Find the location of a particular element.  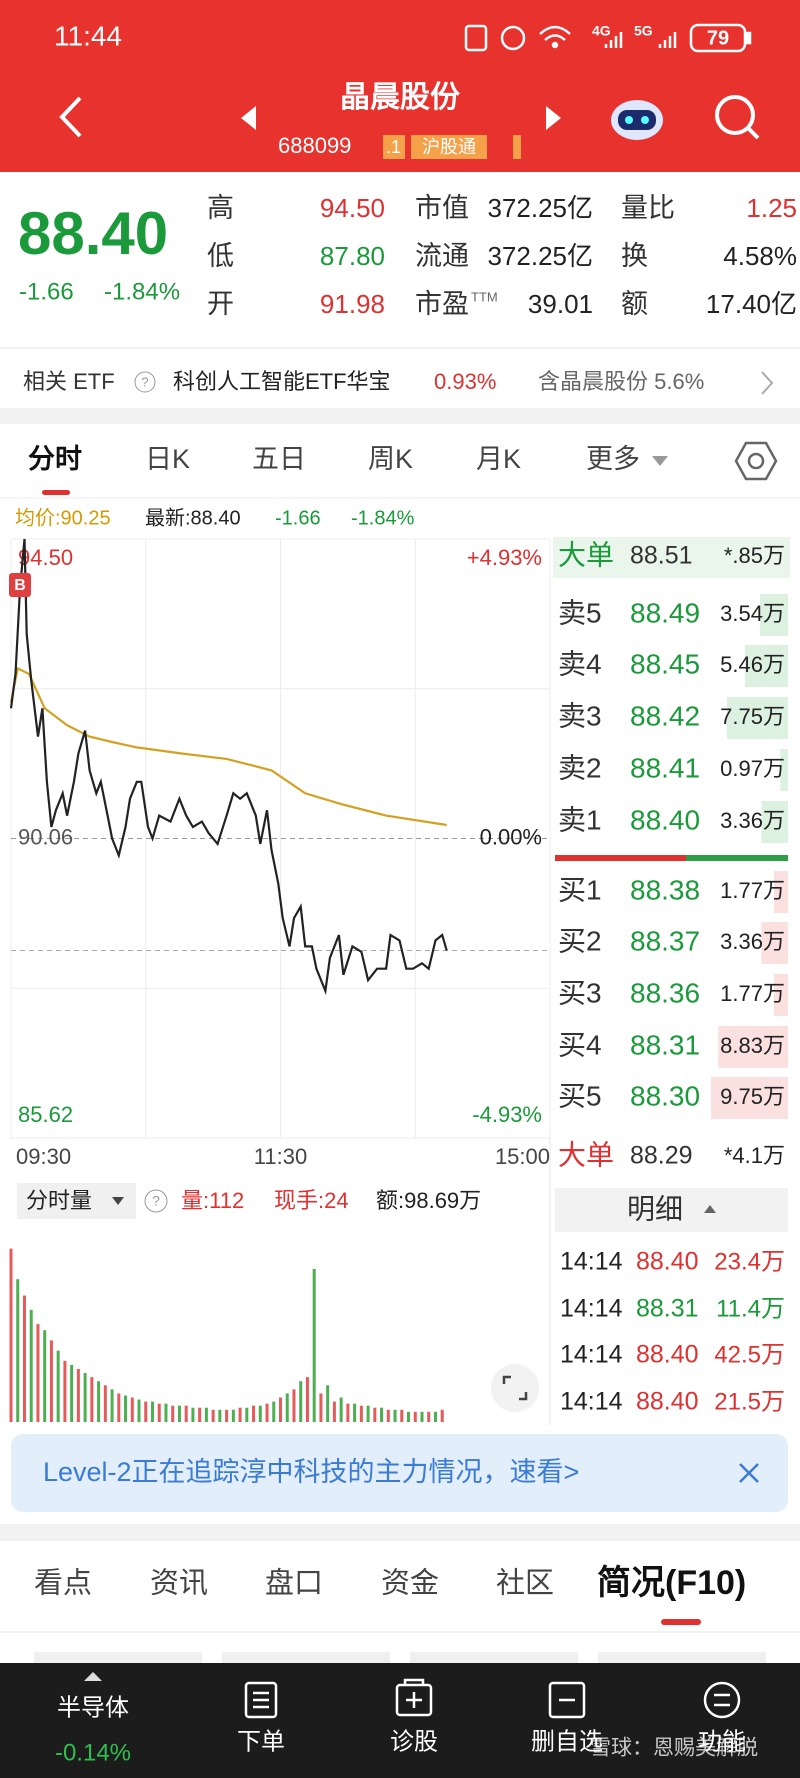

section-tab: 社区 is located at coordinates (525, 1583).